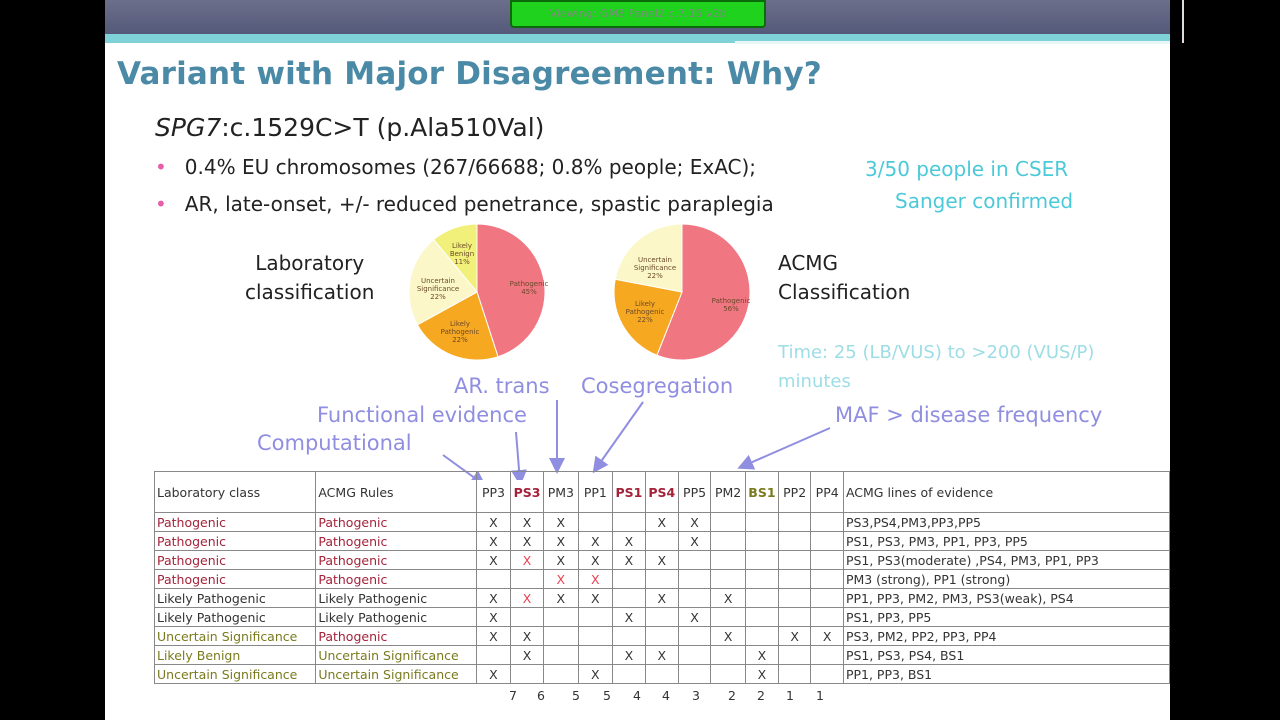 The image size is (1280, 720). I want to click on header-highlight-line, so click(952, 42).